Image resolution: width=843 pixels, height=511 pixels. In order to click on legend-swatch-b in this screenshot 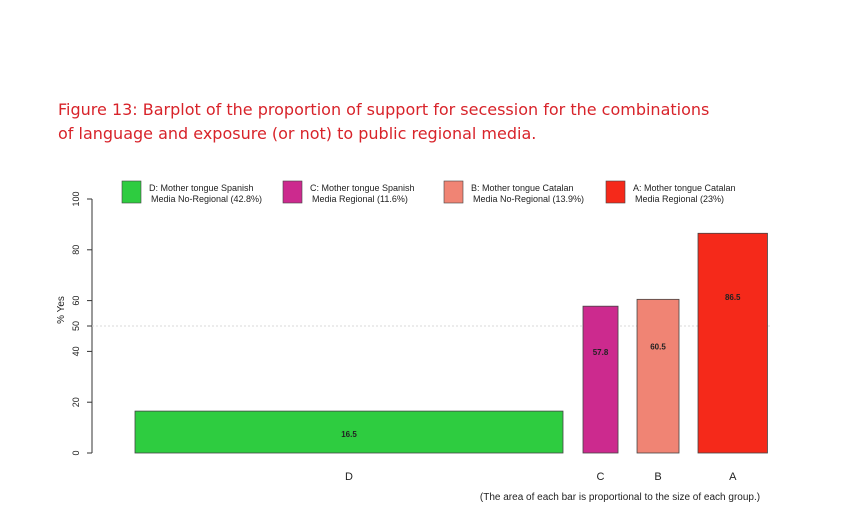, I will do `click(453, 192)`.